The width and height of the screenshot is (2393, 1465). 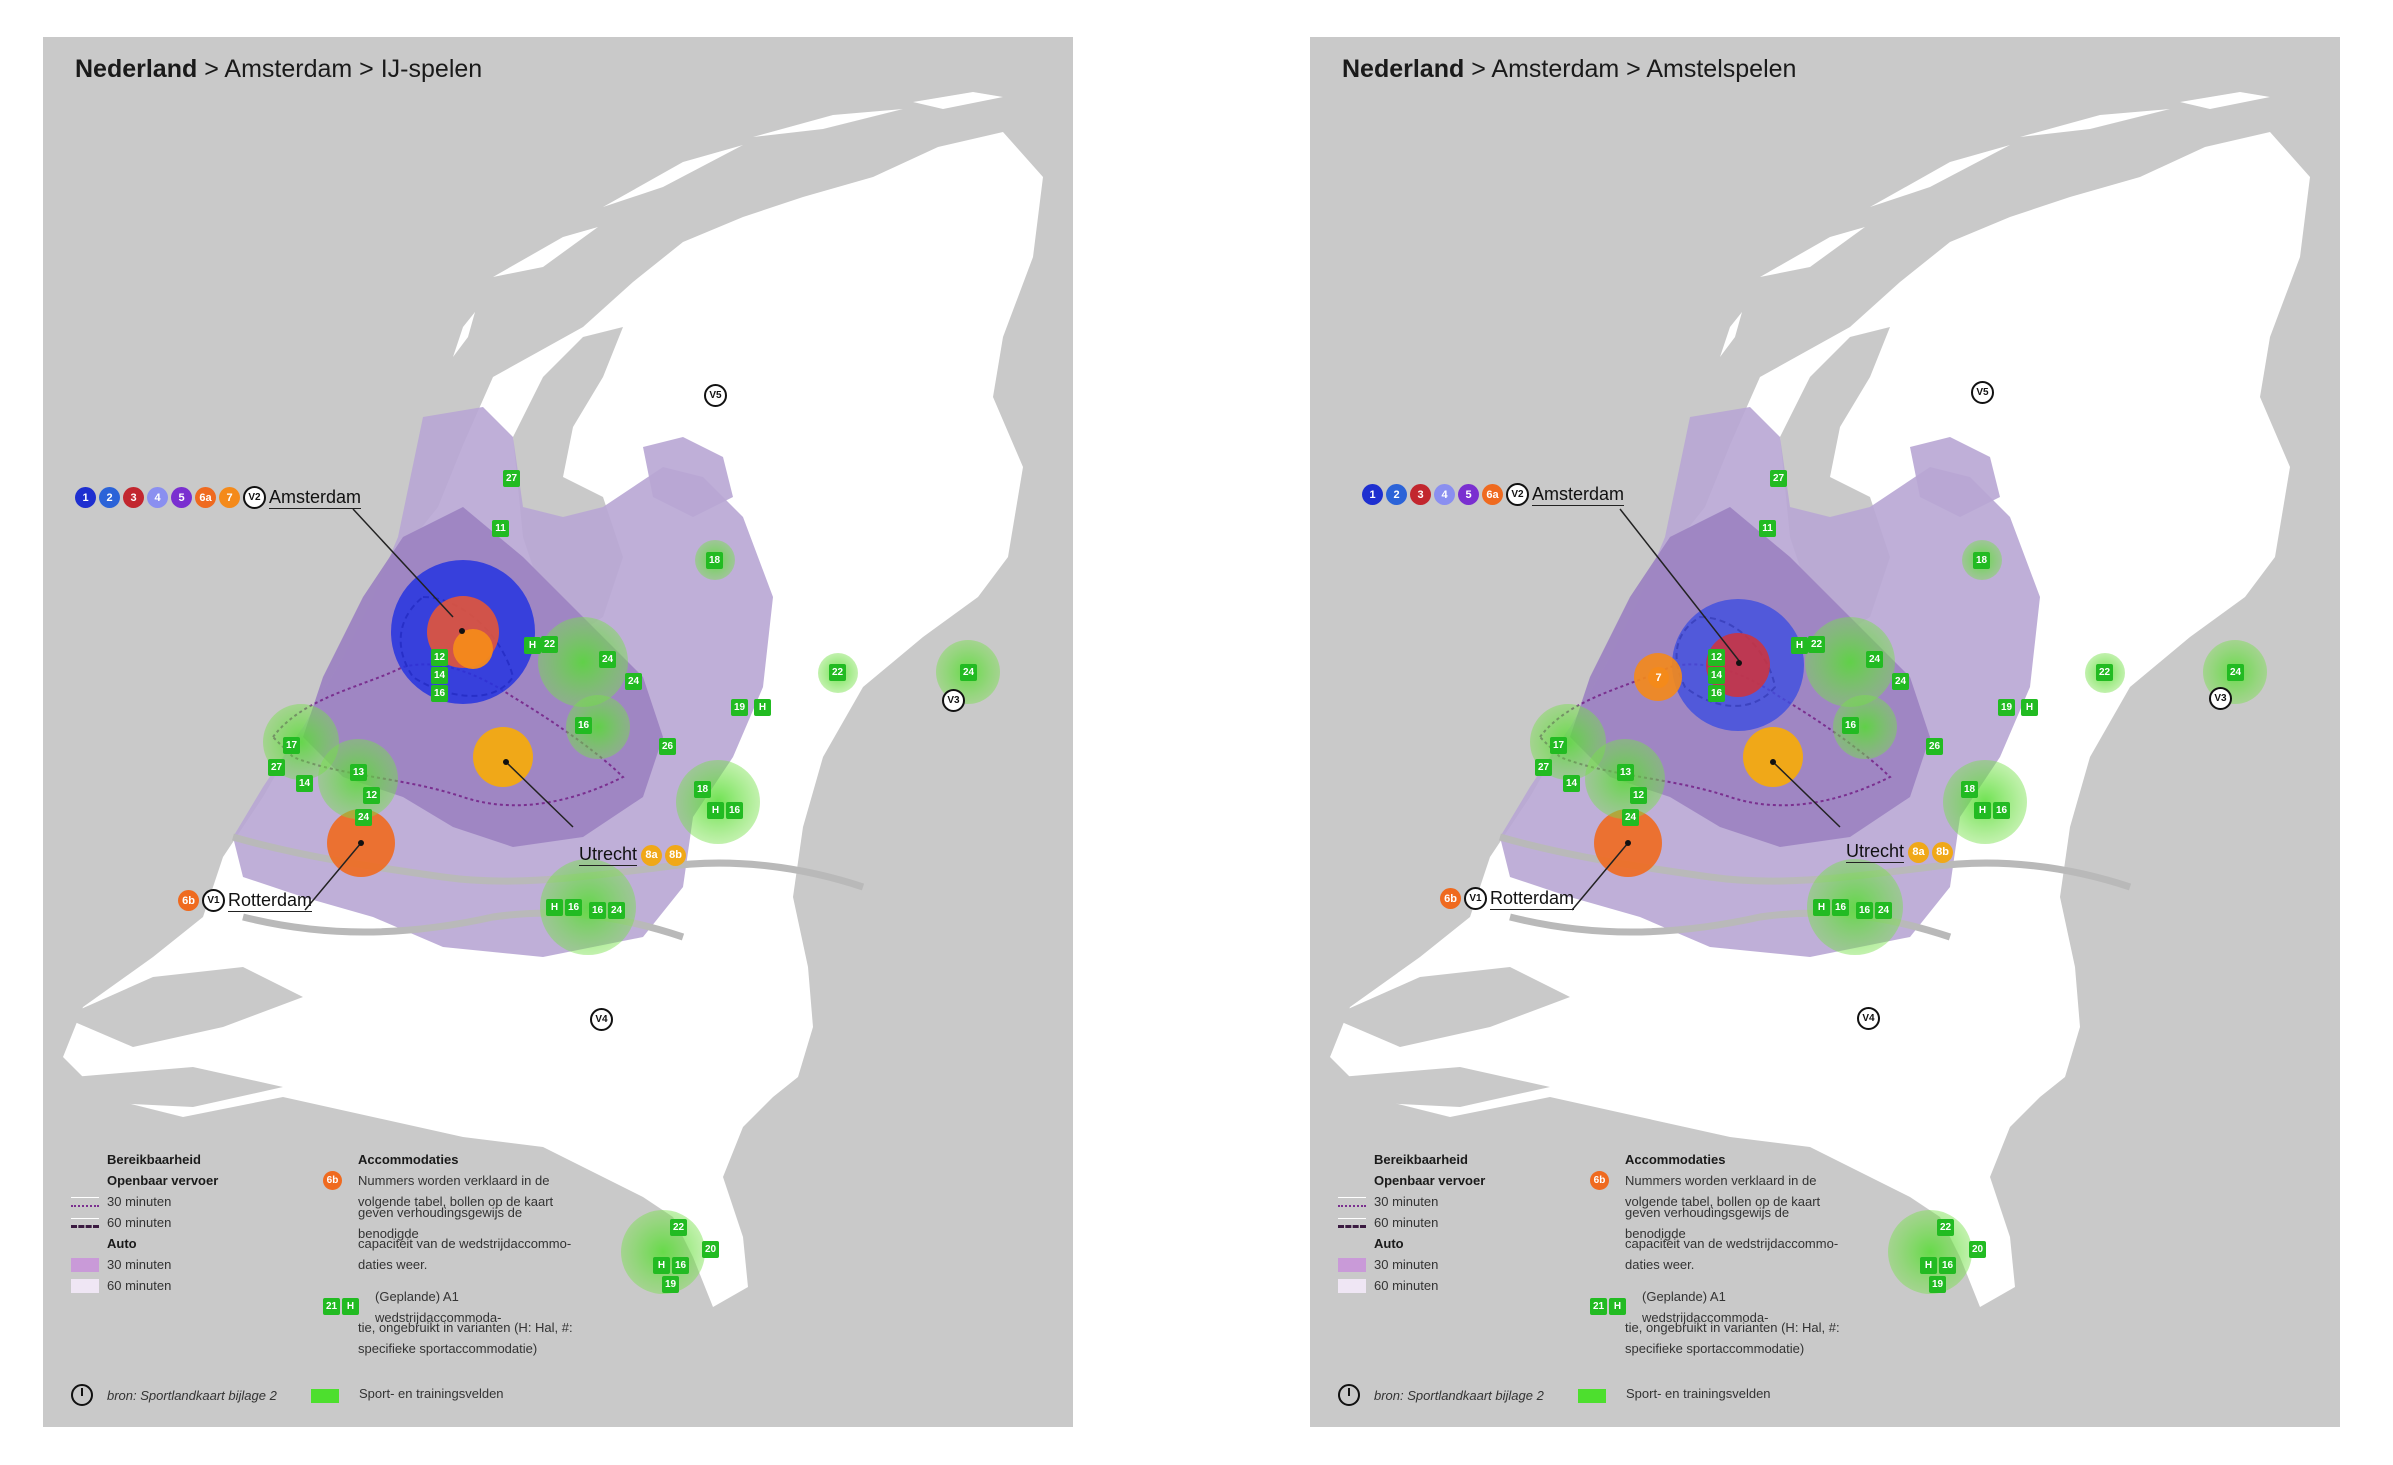 What do you see at coordinates (315, 497) in the screenshot?
I see `city-label-amsterdam: Amsterdam` at bounding box center [315, 497].